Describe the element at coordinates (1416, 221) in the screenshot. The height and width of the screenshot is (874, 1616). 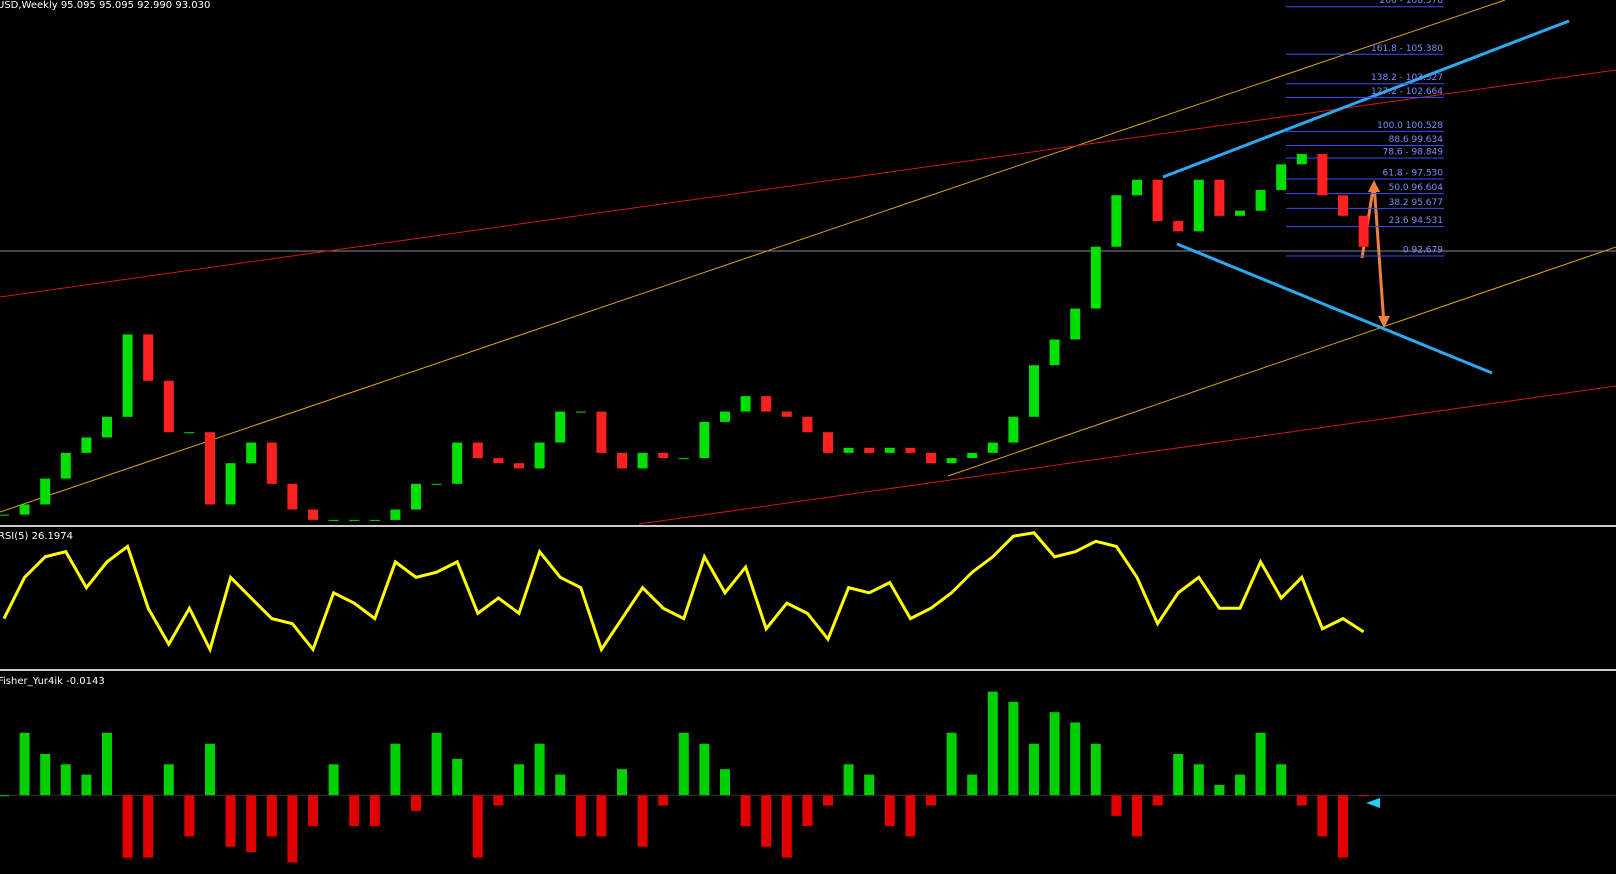
I see `fib-label: 23.6 94.531` at that location.